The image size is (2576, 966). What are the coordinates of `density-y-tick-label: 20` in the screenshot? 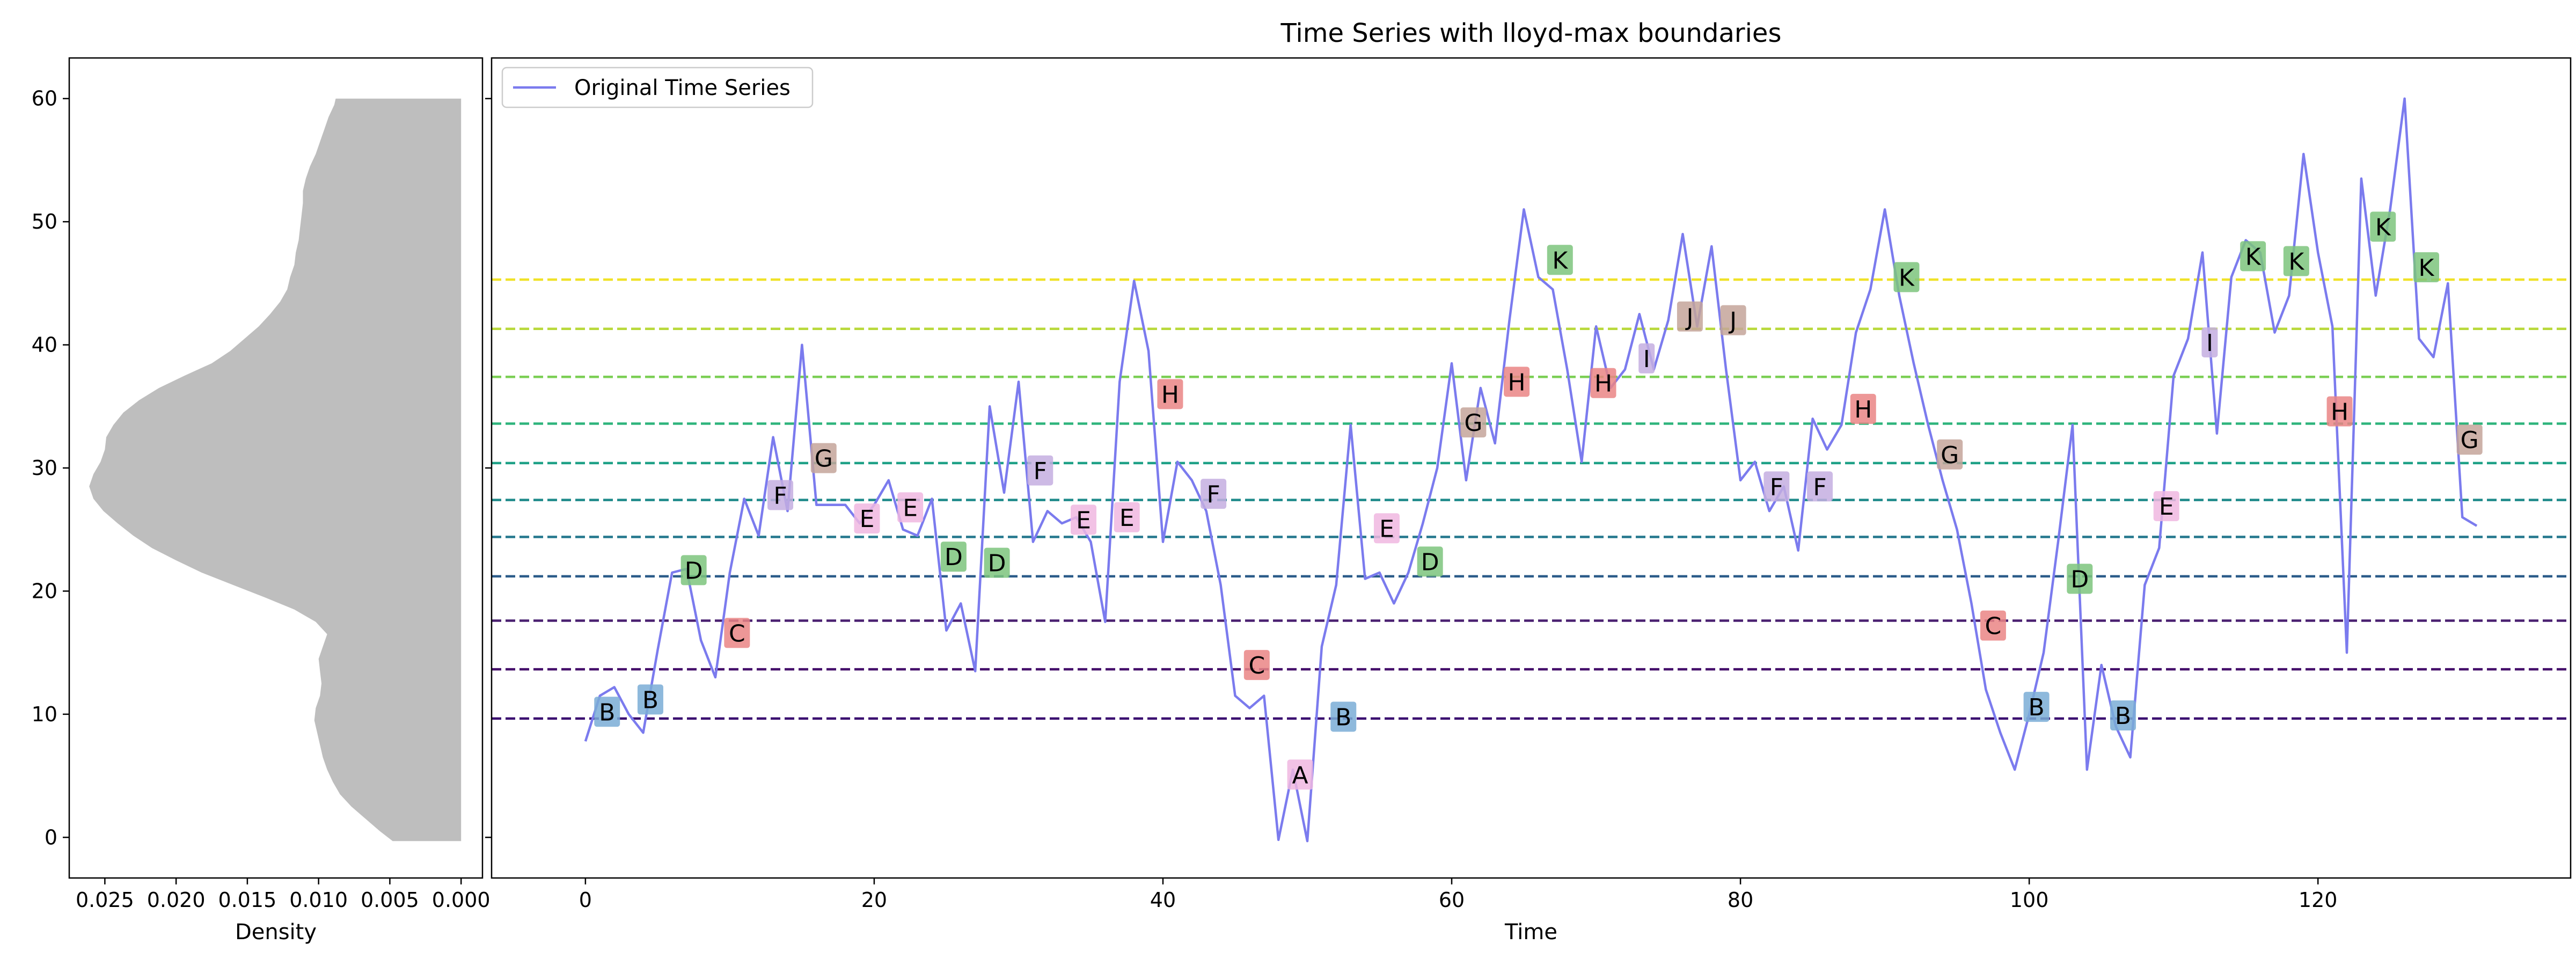 It's located at (44, 591).